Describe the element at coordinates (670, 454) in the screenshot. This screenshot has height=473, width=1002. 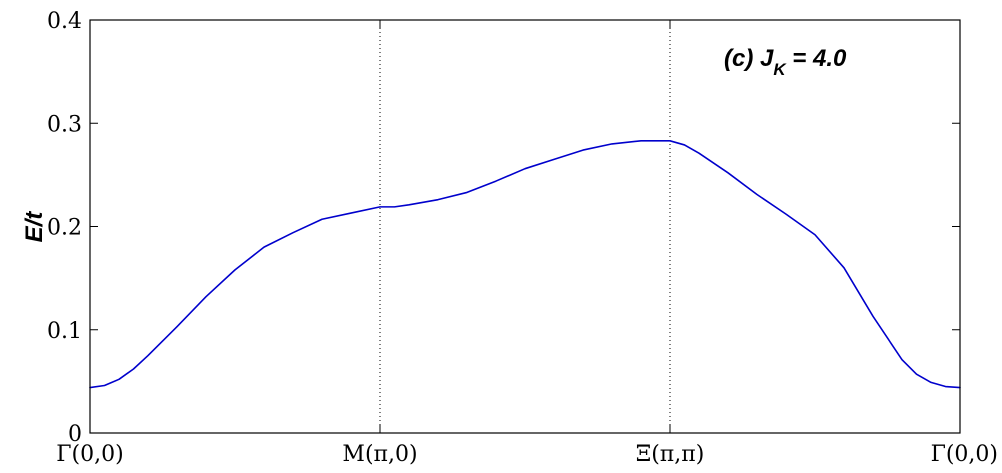
I see `x-tick-label: Ξ(π,π)` at that location.